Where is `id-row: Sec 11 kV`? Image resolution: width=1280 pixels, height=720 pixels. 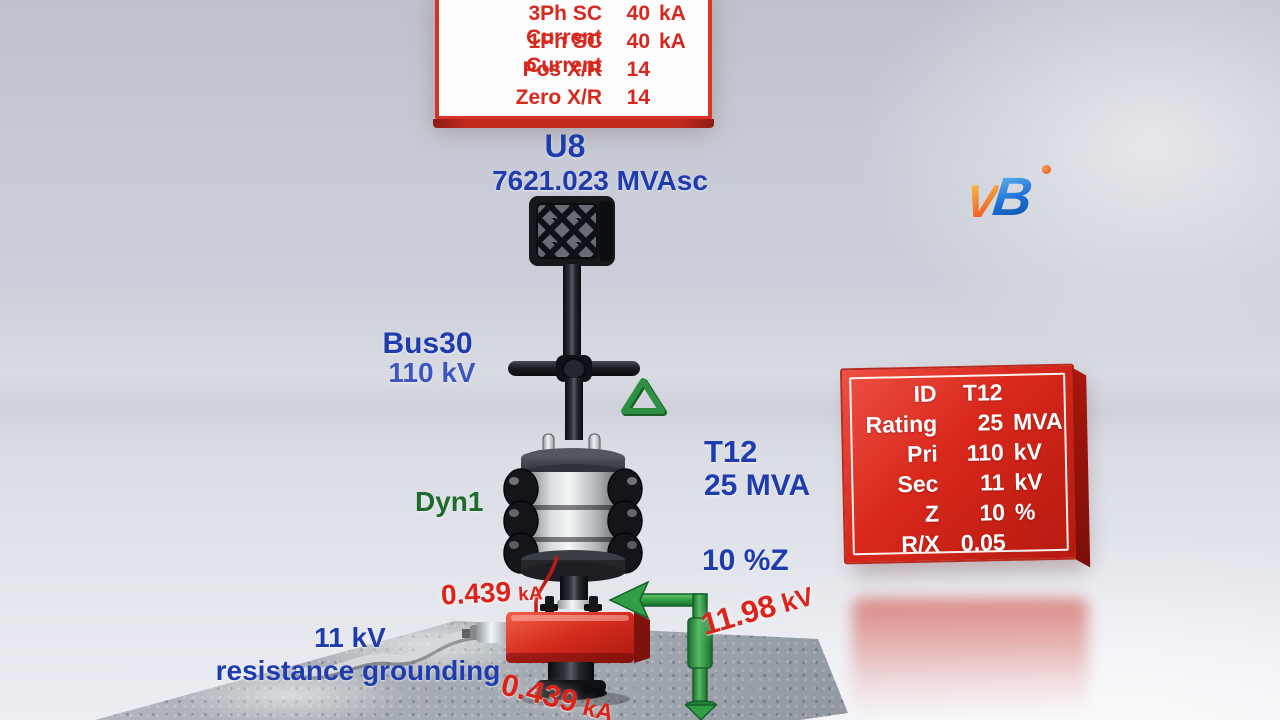 id-row: Sec 11 kV is located at coordinates (958, 485).